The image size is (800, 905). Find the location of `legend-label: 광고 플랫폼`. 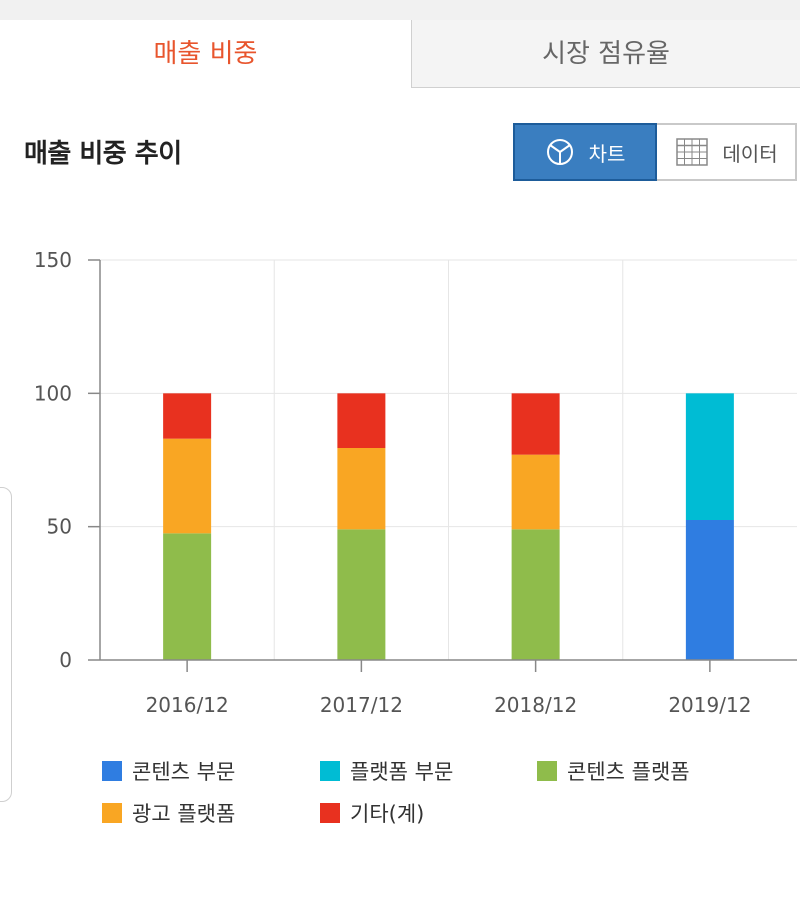

legend-label: 광고 플랫폼 is located at coordinates (184, 814).